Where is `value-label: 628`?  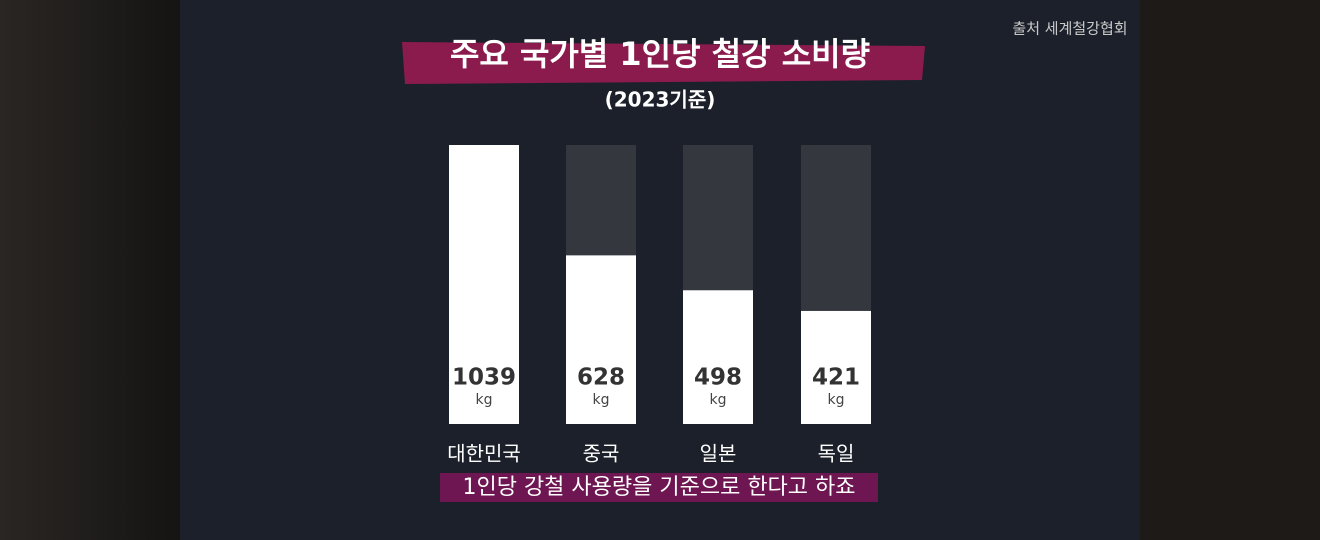 value-label: 628 is located at coordinates (601, 378).